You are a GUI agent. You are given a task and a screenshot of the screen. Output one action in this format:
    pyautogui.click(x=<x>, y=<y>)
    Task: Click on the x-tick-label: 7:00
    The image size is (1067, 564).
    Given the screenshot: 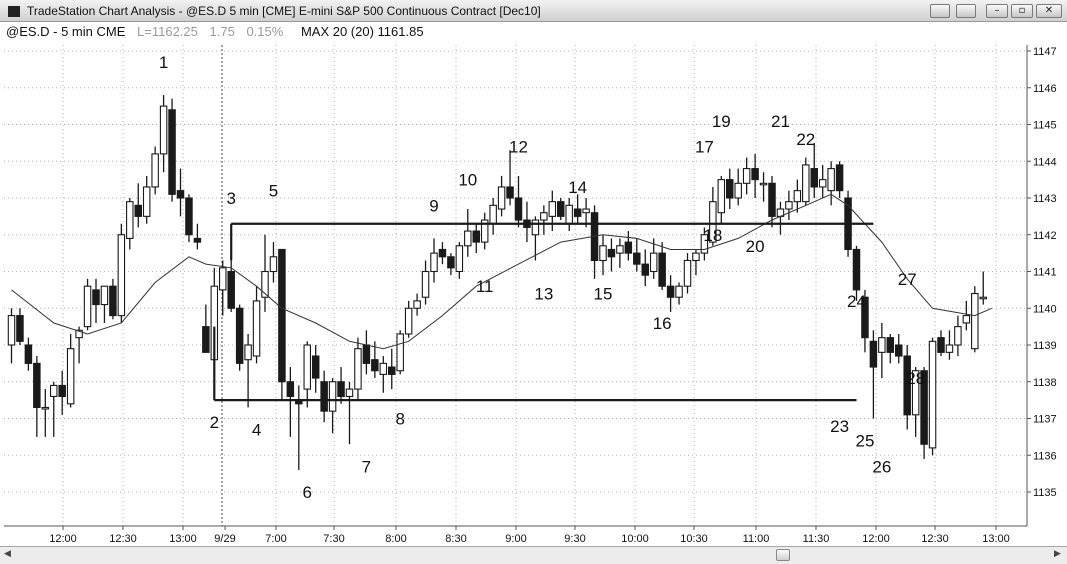 What is the action you would take?
    pyautogui.click(x=275, y=539)
    